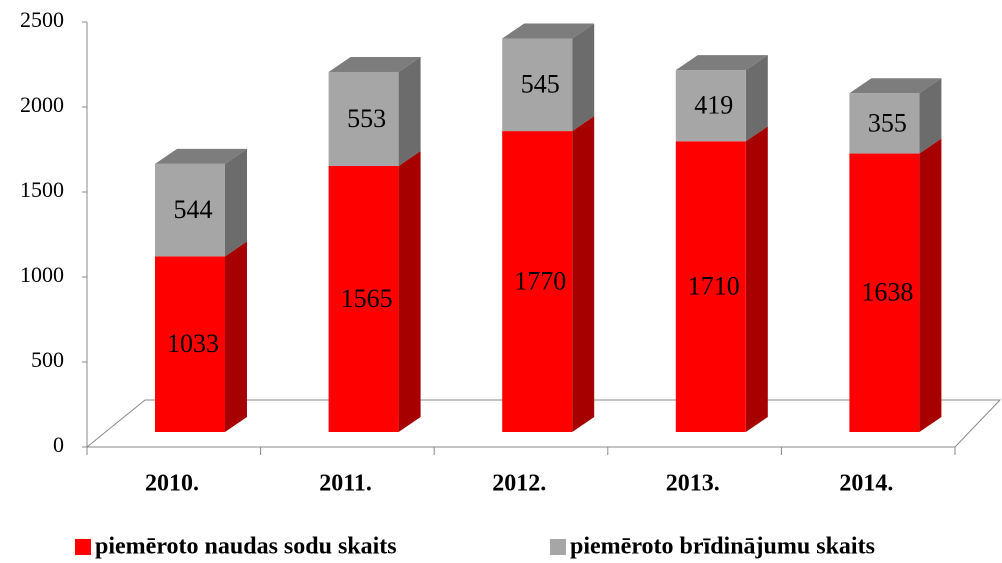 The height and width of the screenshot is (563, 1002). What do you see at coordinates (887, 122) in the screenshot?
I see `value-label: 355` at bounding box center [887, 122].